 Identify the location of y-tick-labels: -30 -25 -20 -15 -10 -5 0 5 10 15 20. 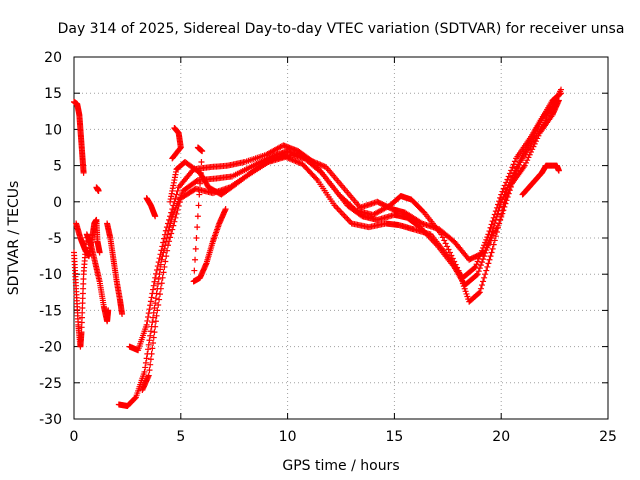
(50, 239).